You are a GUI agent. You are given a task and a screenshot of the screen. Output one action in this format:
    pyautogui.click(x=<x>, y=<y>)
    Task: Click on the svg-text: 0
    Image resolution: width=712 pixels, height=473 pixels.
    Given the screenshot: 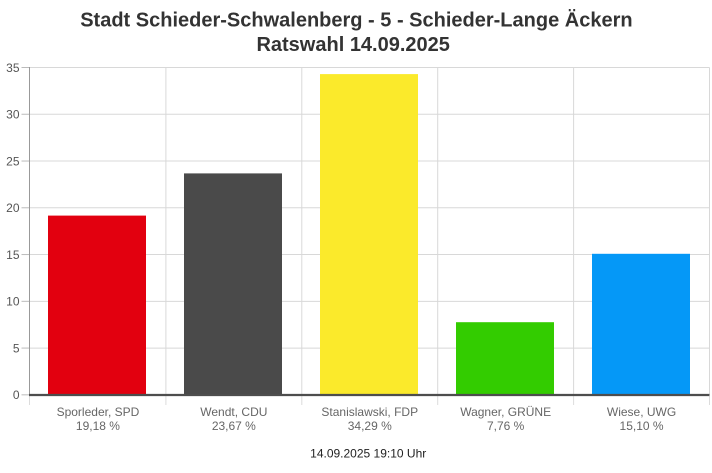 What is the action you would take?
    pyautogui.click(x=16, y=395)
    